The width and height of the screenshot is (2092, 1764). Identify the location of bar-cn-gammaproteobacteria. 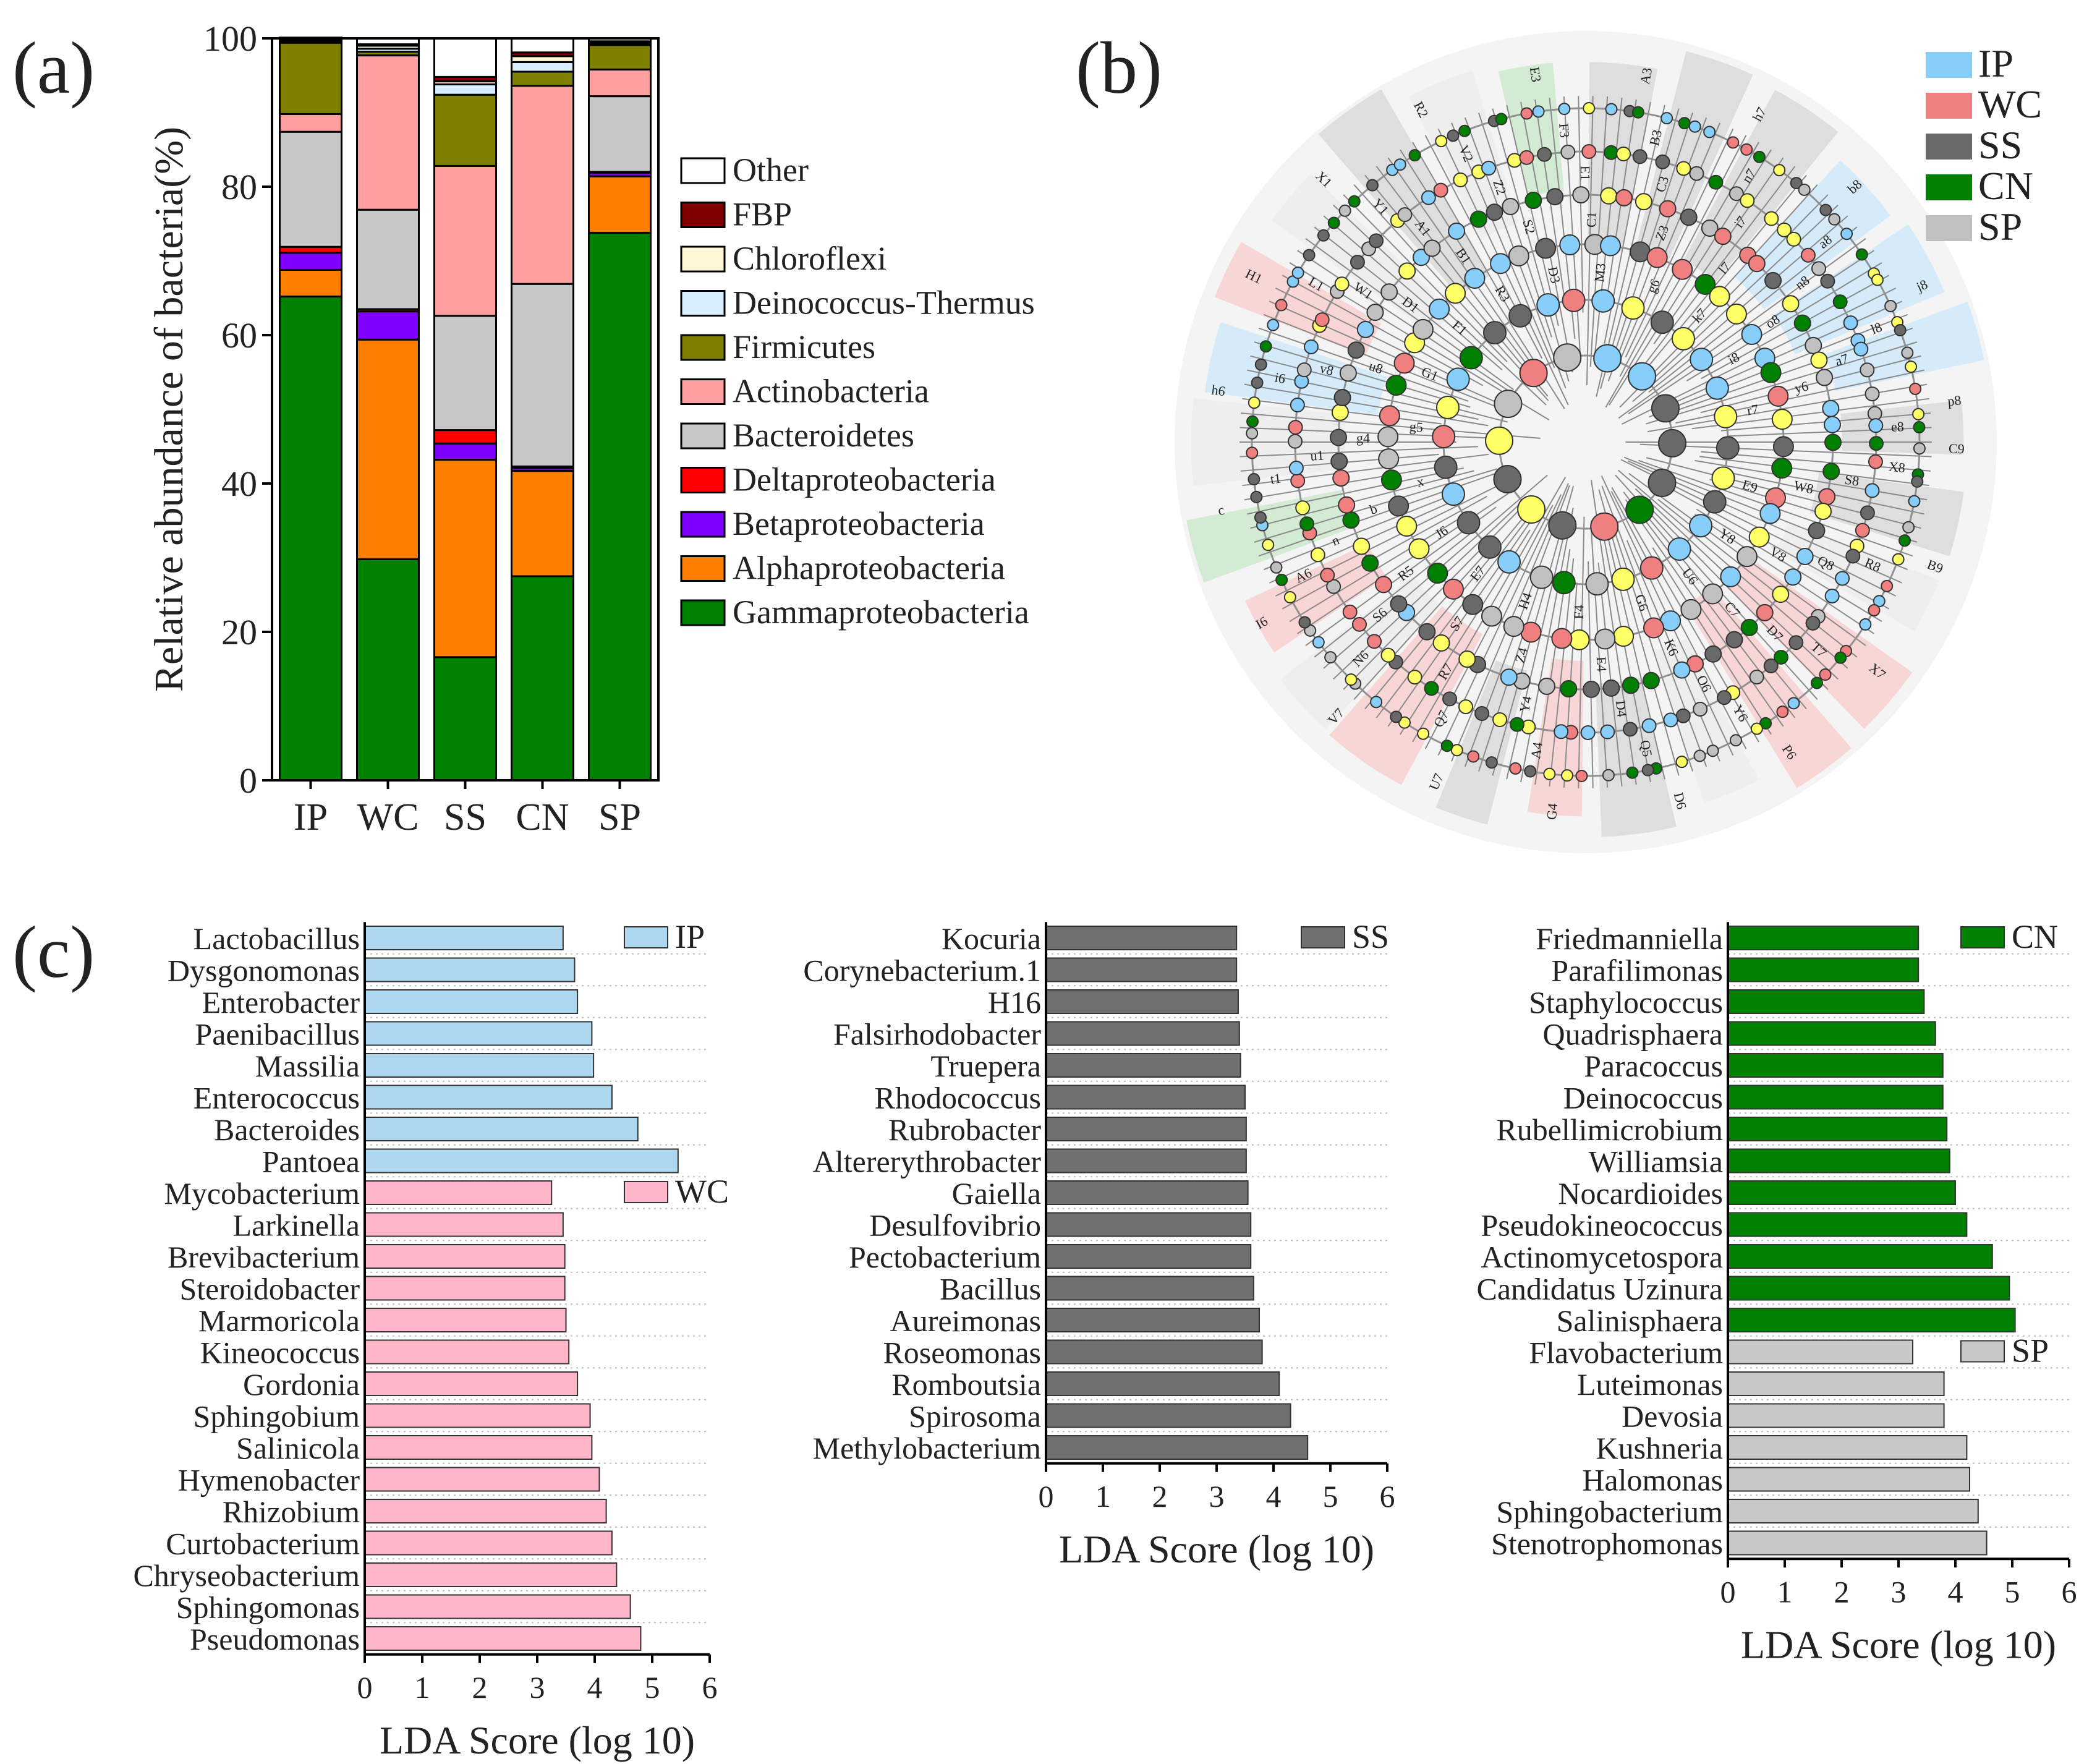
(542, 678).